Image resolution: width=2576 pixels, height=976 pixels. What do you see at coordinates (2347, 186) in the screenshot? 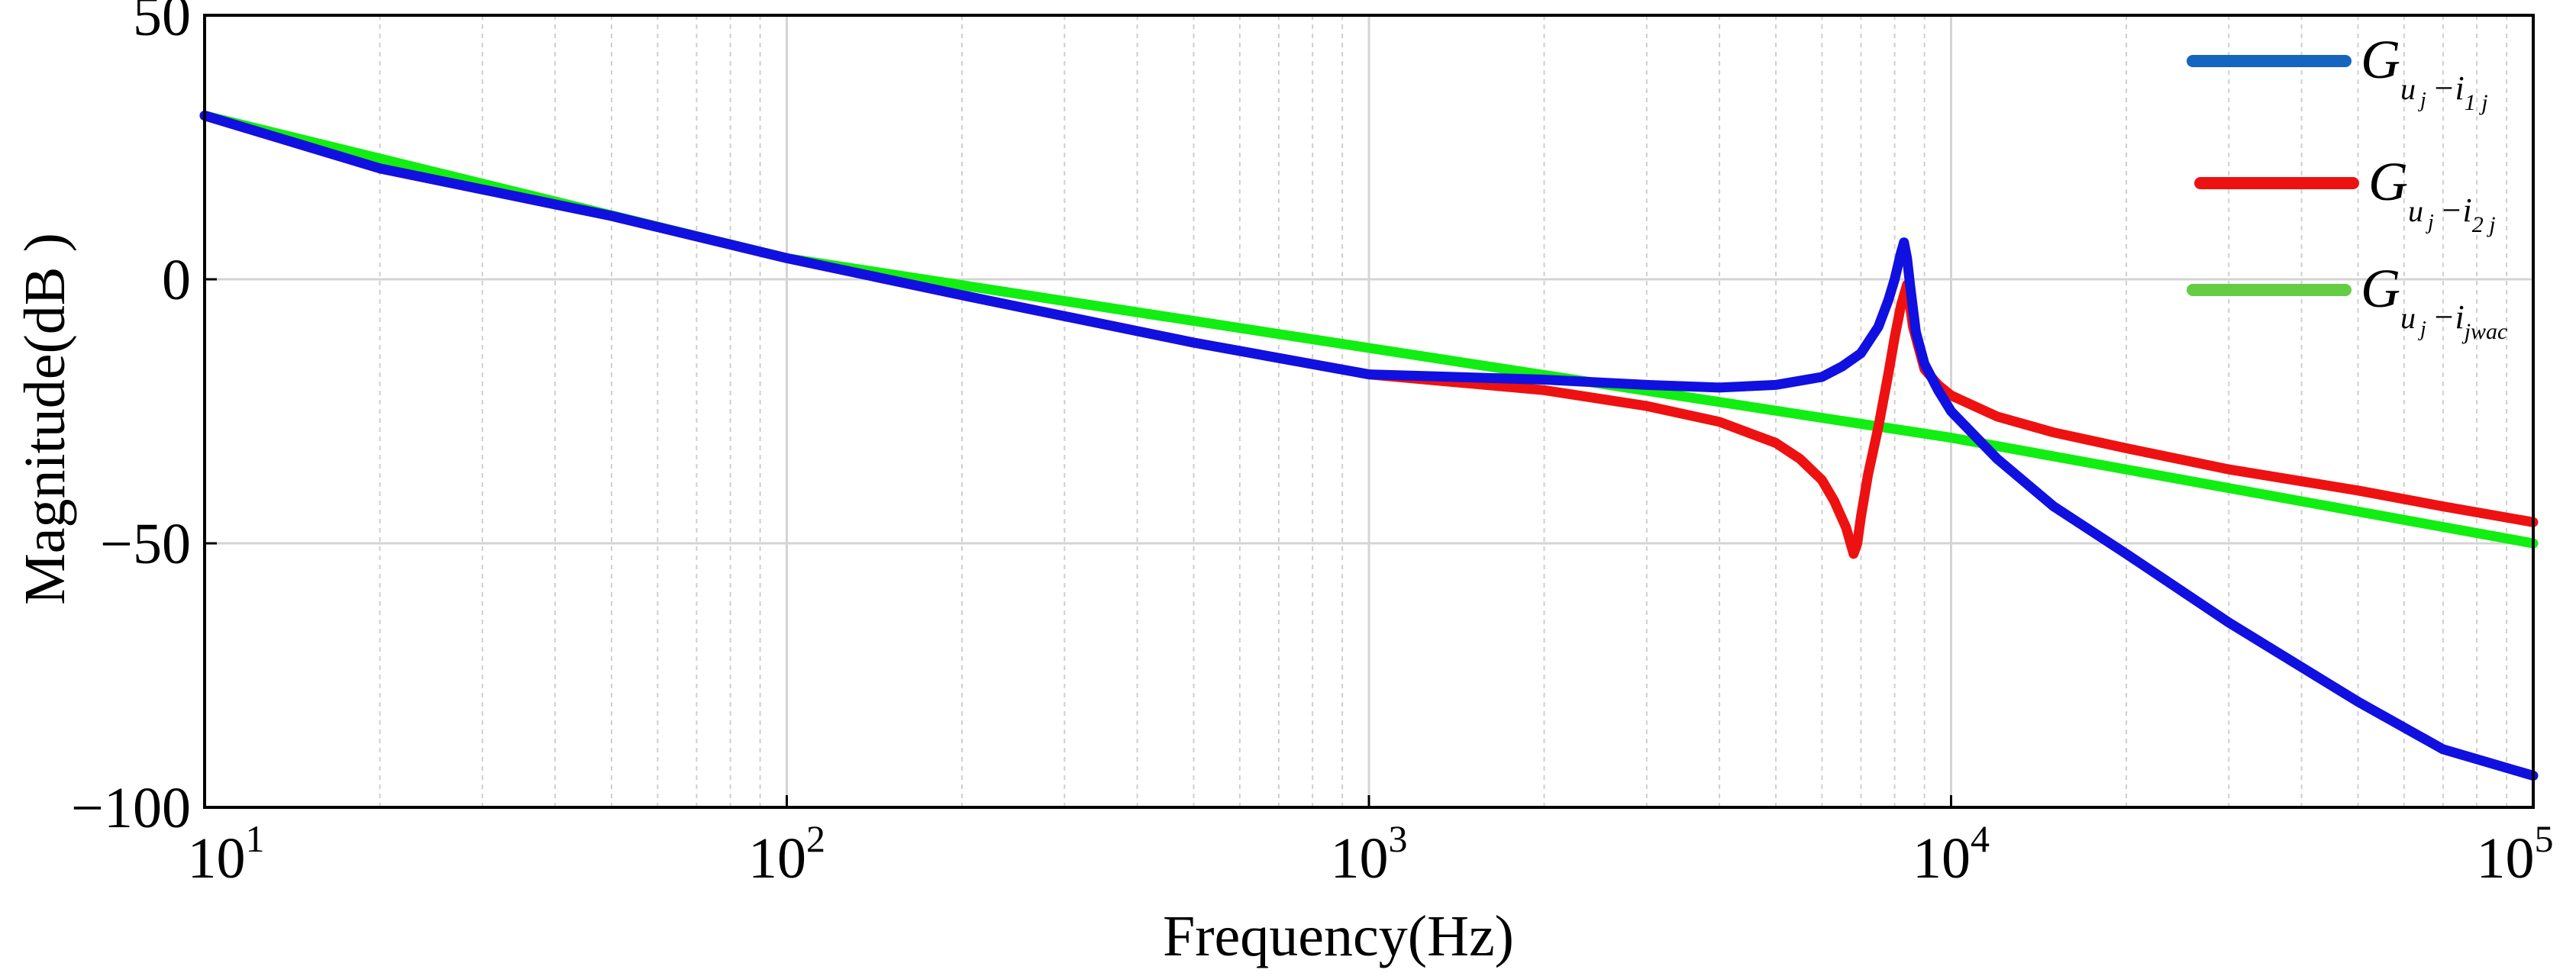
I see `legend: Gu j −i1 j Gu j −i2 j Gu j −ijwac` at bounding box center [2347, 186].